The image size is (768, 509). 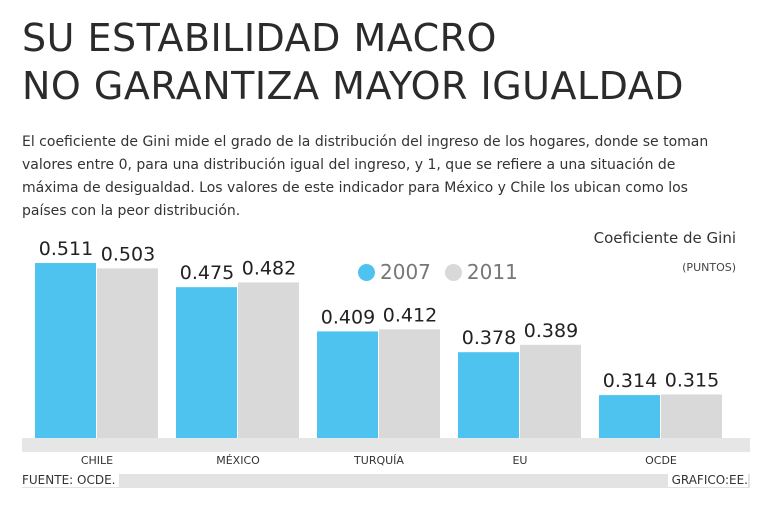 What do you see at coordinates (410, 315) in the screenshot?
I see `value-label-2011-turquía: 0.412` at bounding box center [410, 315].